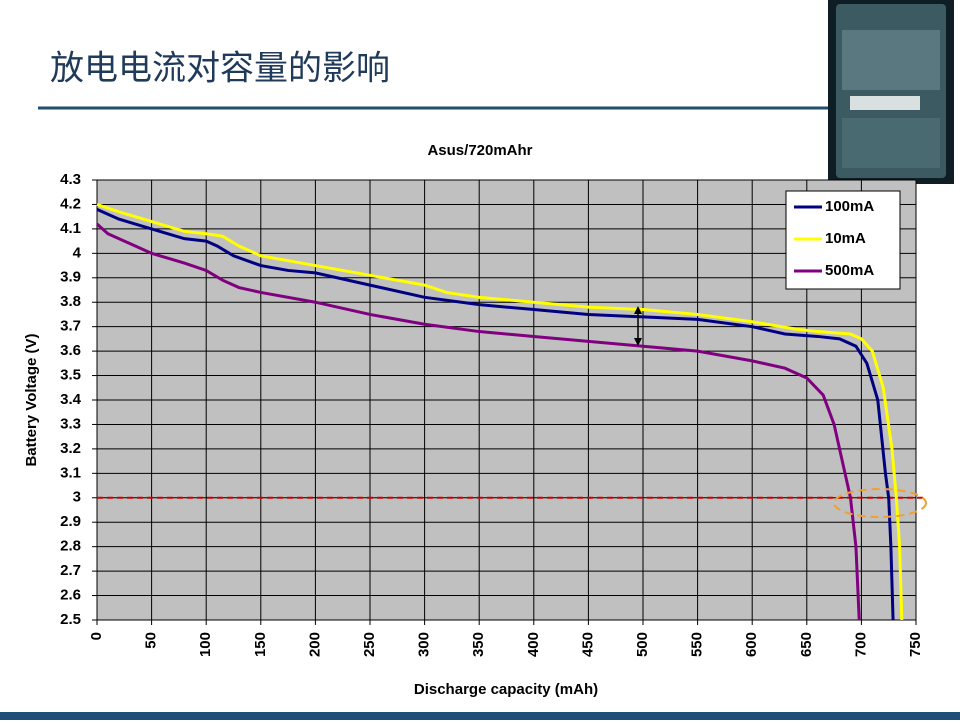  What do you see at coordinates (506, 689) in the screenshot?
I see `x-axis-label: Discharge capacity (mAh)` at bounding box center [506, 689].